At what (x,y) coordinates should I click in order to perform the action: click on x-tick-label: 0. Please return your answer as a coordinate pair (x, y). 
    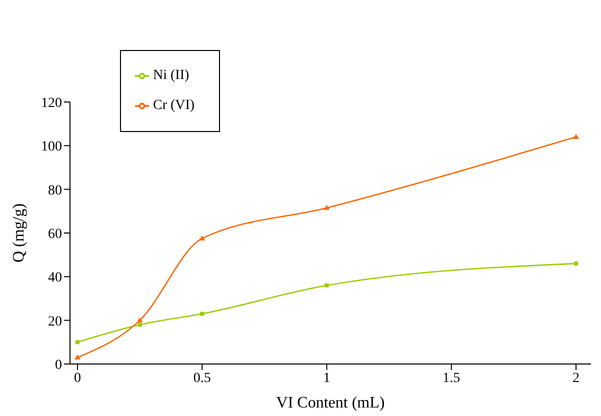
    Looking at the image, I should click on (77, 378).